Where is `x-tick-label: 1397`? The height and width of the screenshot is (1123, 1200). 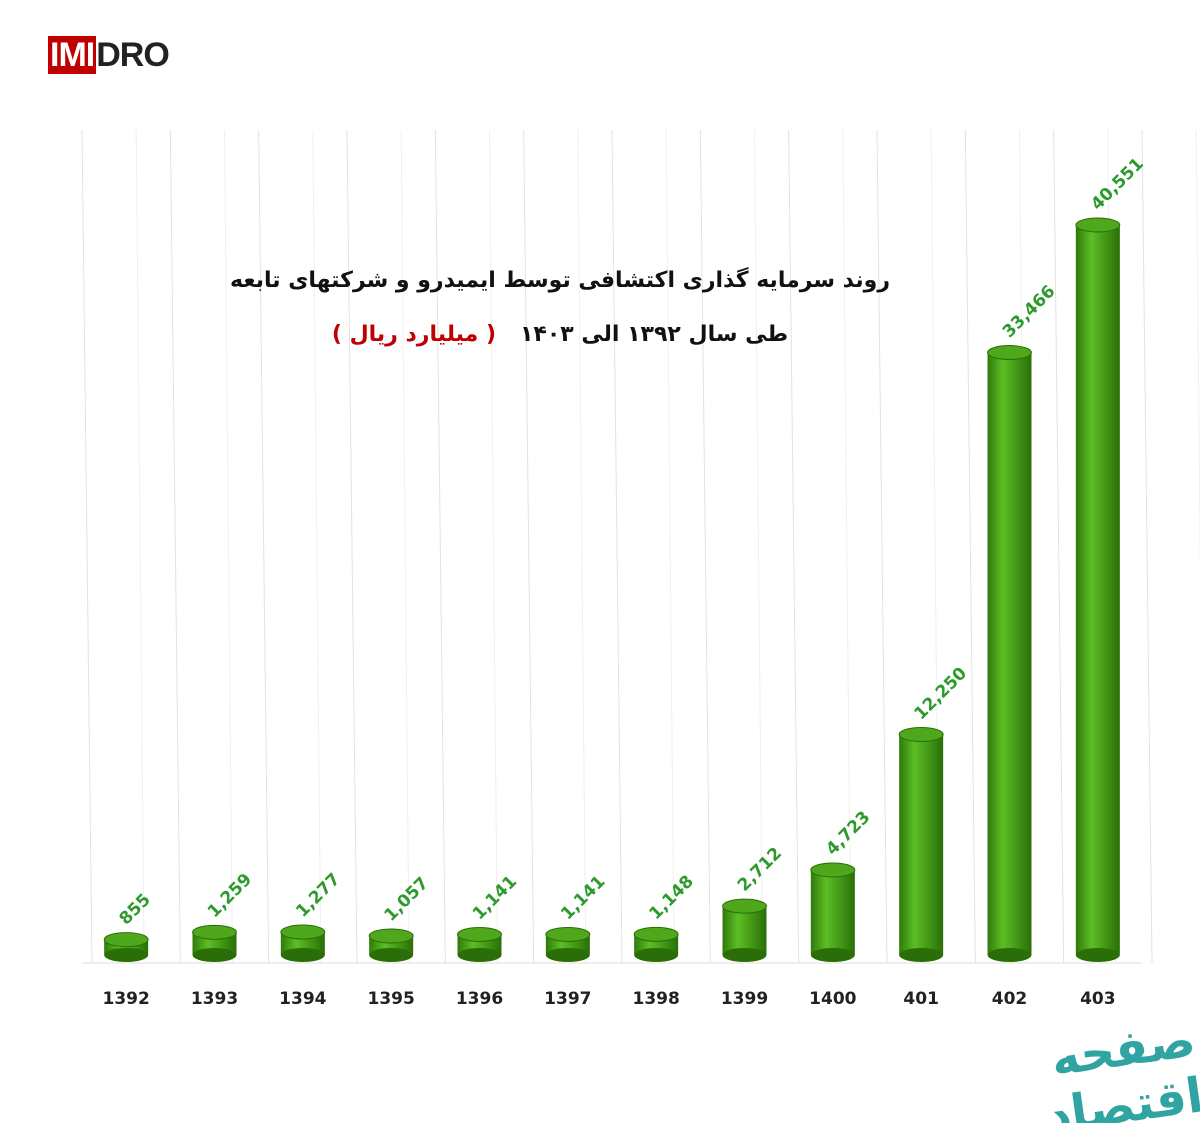
x-tick-label: 1397 is located at coordinates (567, 999).